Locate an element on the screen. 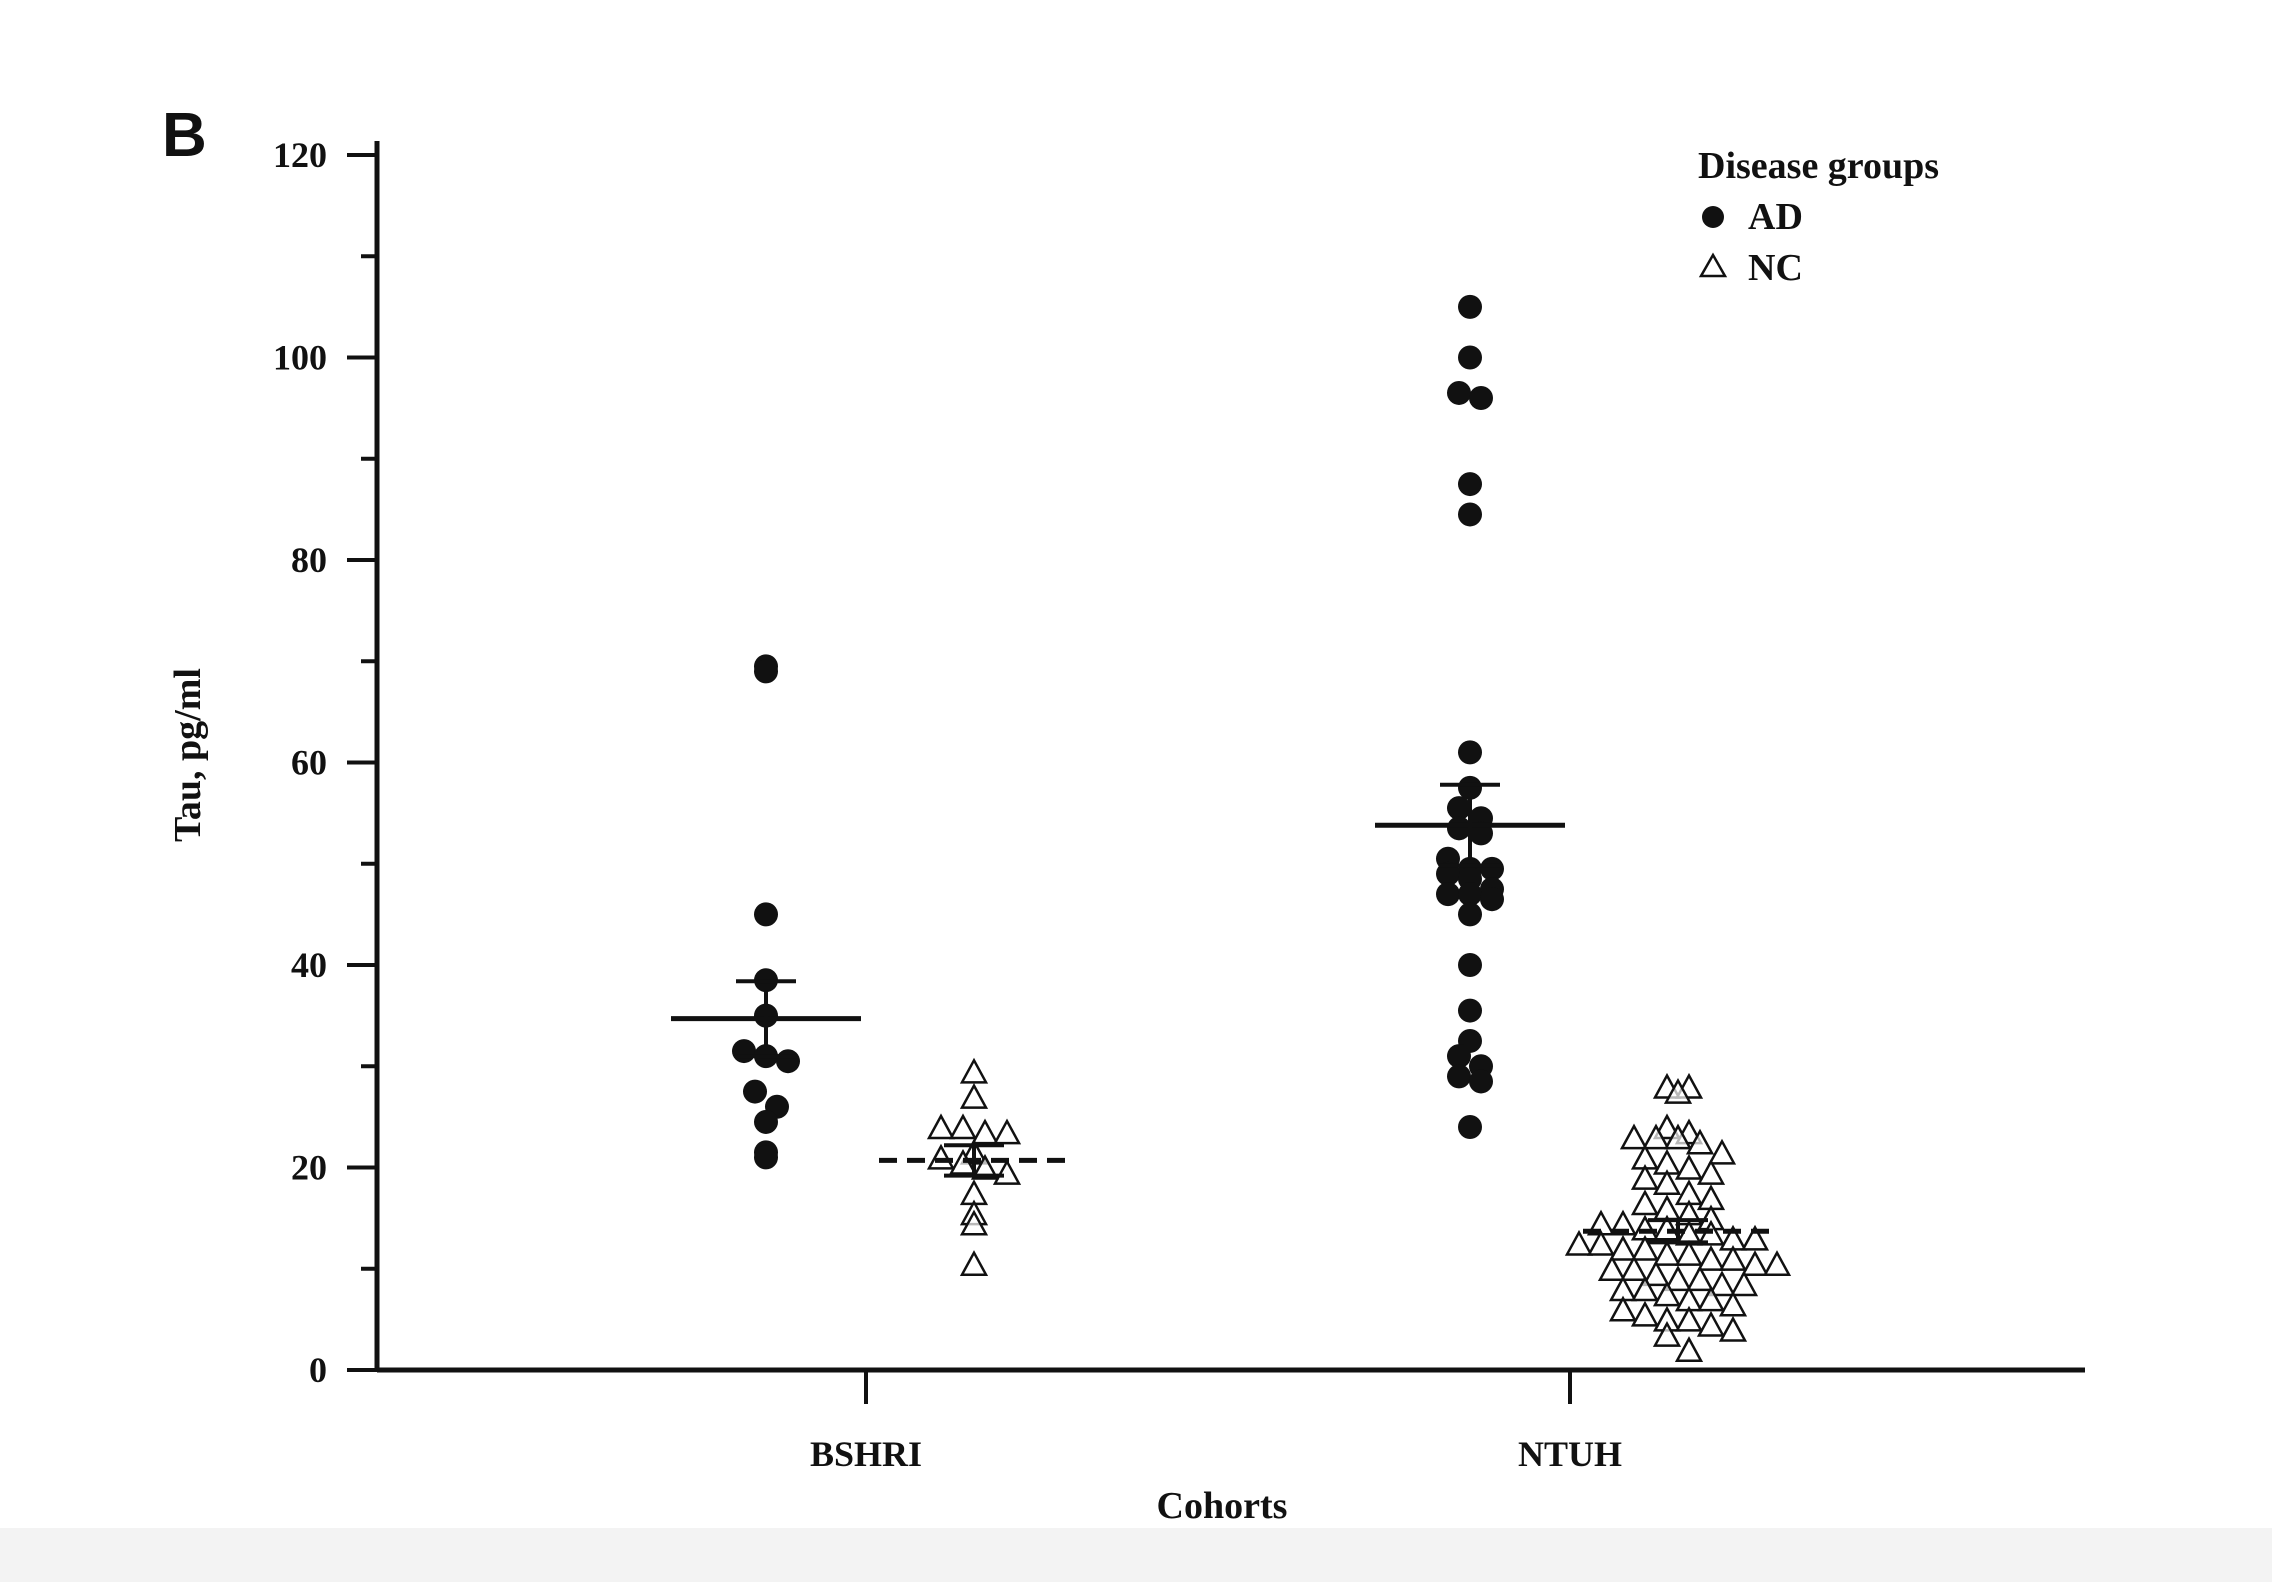 The image size is (2272, 1582). legend-nc-marker is located at coordinates (1713, 265).